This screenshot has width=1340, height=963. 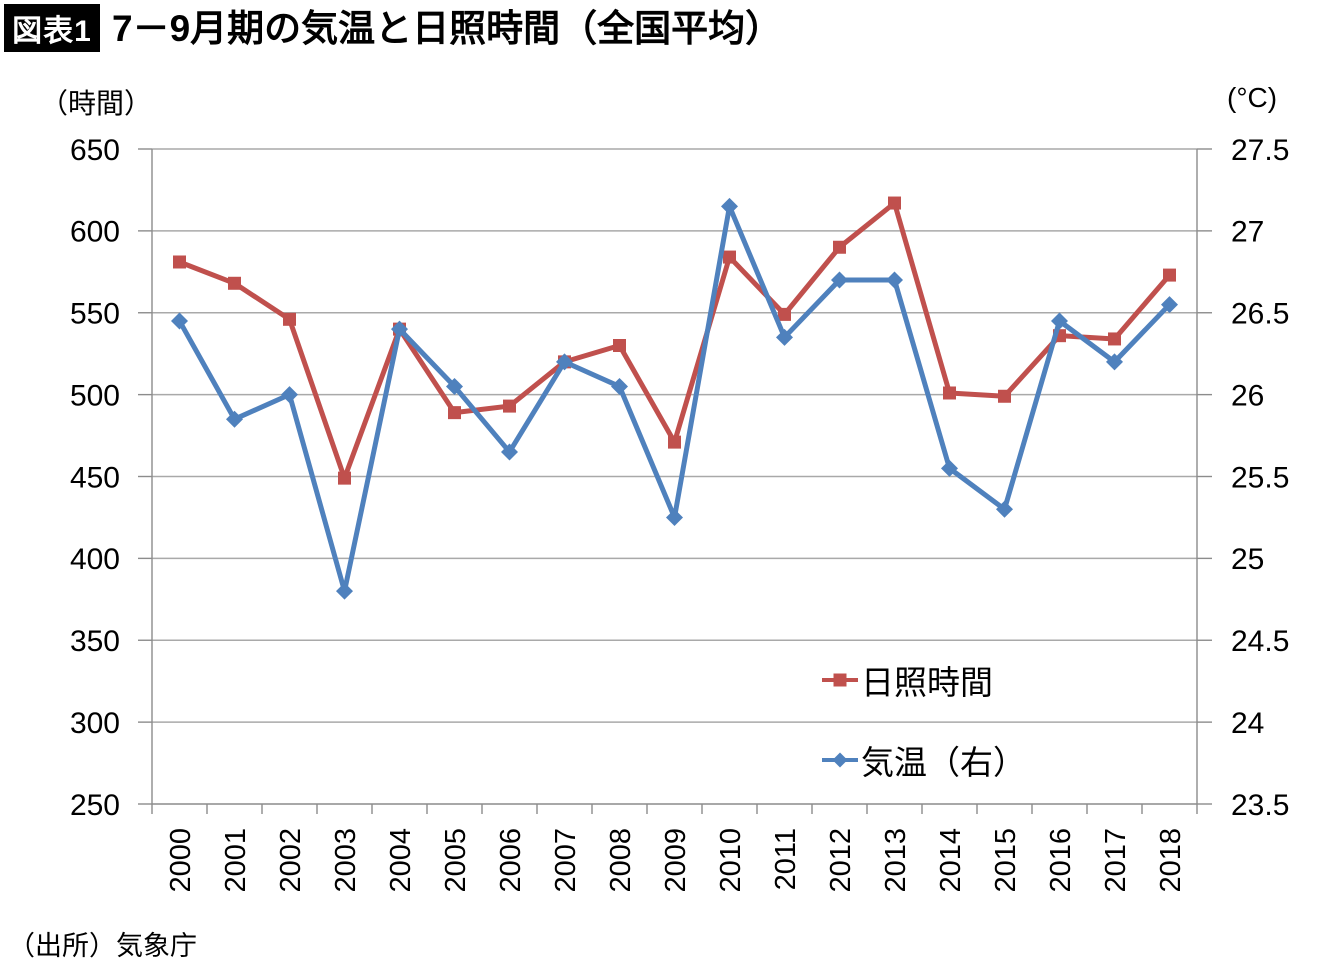 What do you see at coordinates (95, 477) in the screenshot?
I see `left-axis-tick-label: 450` at bounding box center [95, 477].